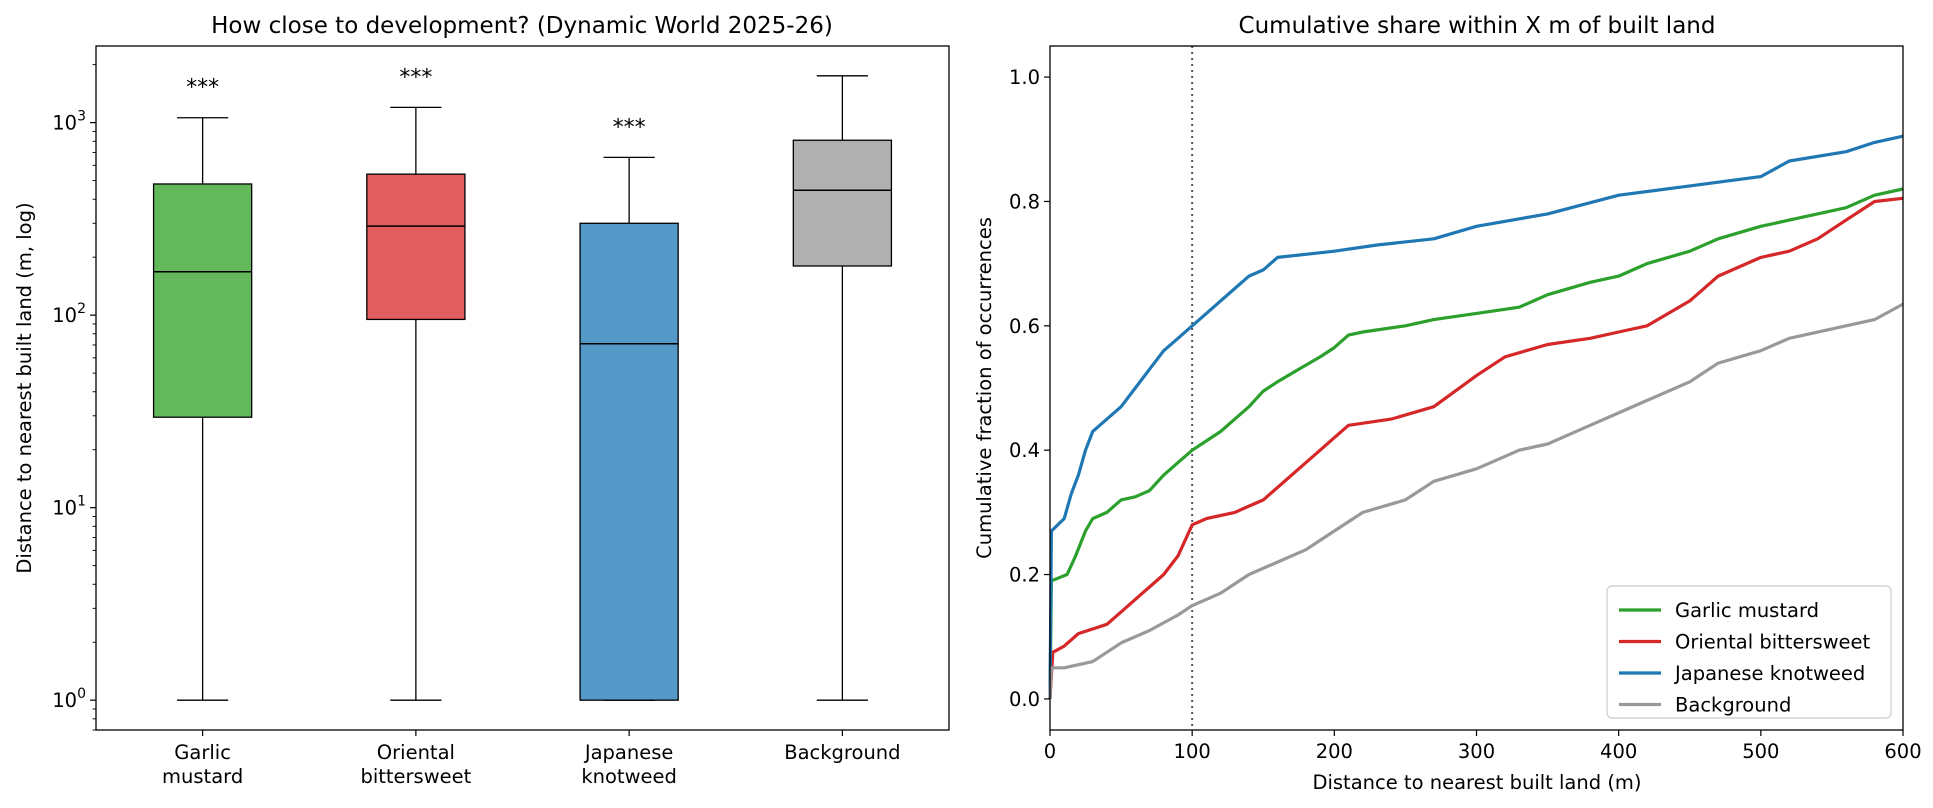  Describe the element at coordinates (1050, 751) in the screenshot. I see `x-tick-label-0: 0` at that location.